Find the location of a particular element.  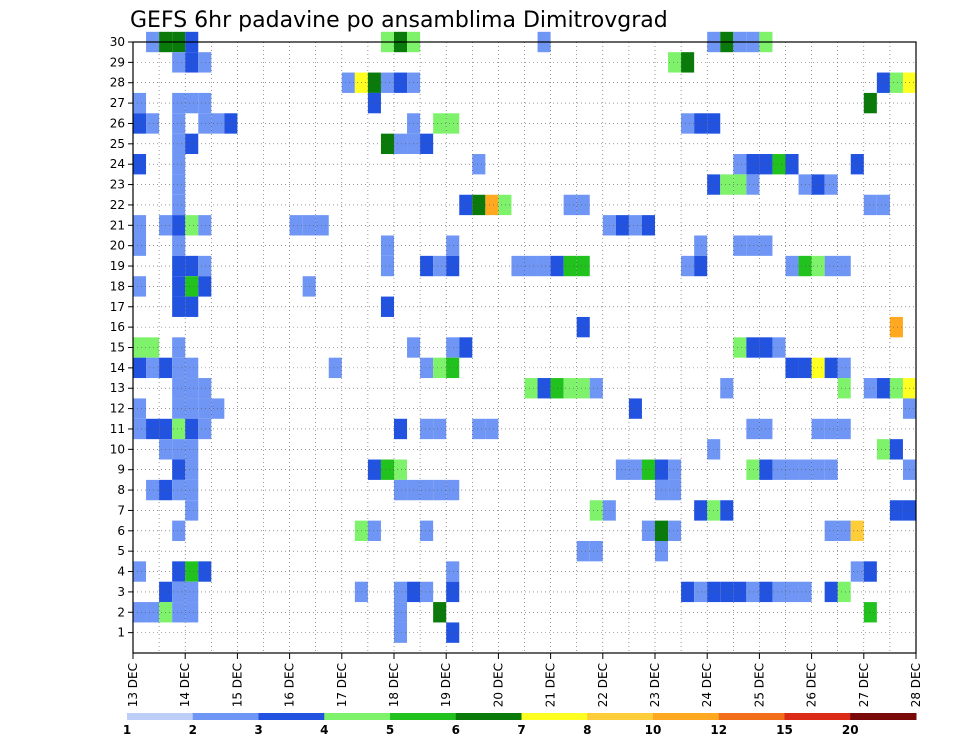

y-tick-label: 19 is located at coordinates (117, 266).